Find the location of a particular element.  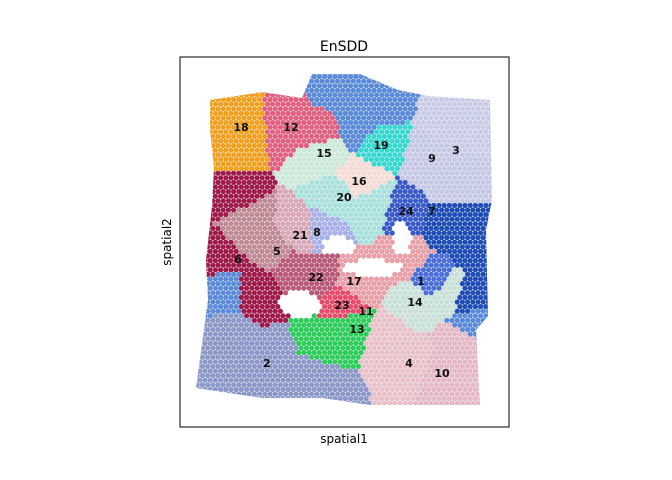

cluster-label-20: 20 is located at coordinates (344, 197).